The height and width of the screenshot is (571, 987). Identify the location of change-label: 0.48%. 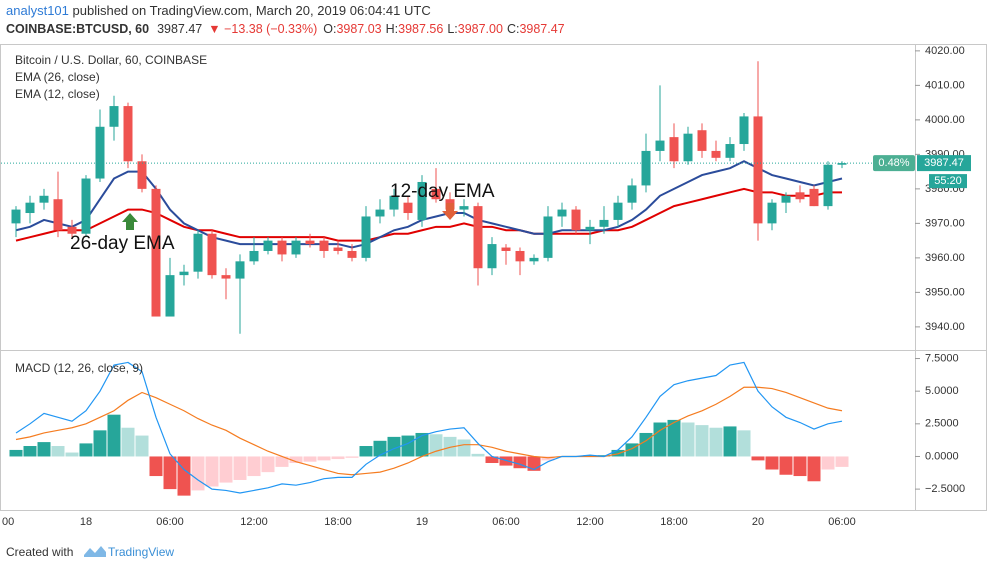
(893, 163).